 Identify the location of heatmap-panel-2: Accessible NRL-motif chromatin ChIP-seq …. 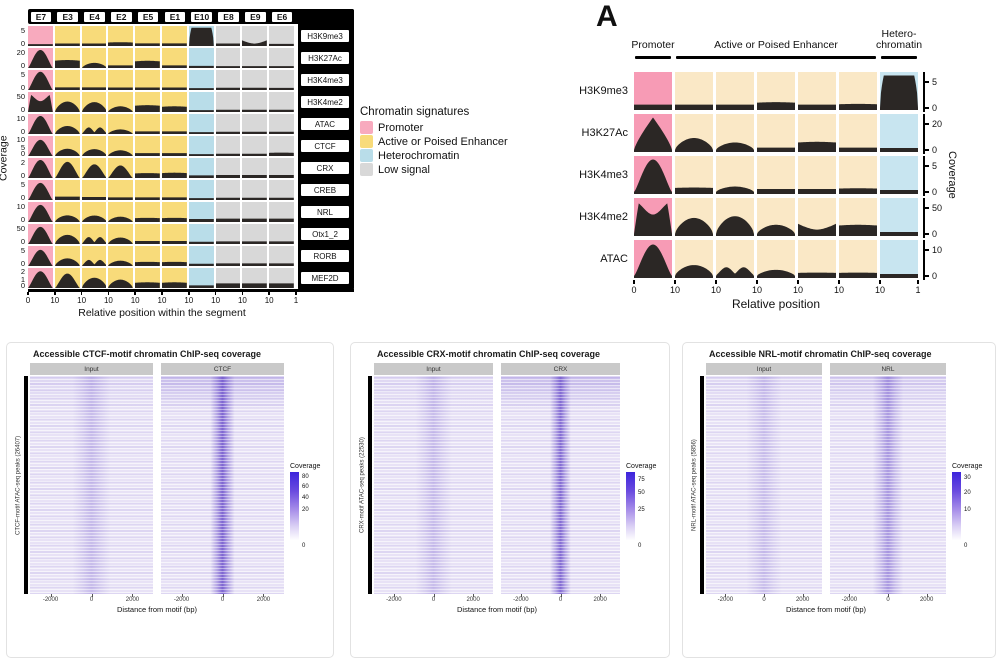
(839, 500).